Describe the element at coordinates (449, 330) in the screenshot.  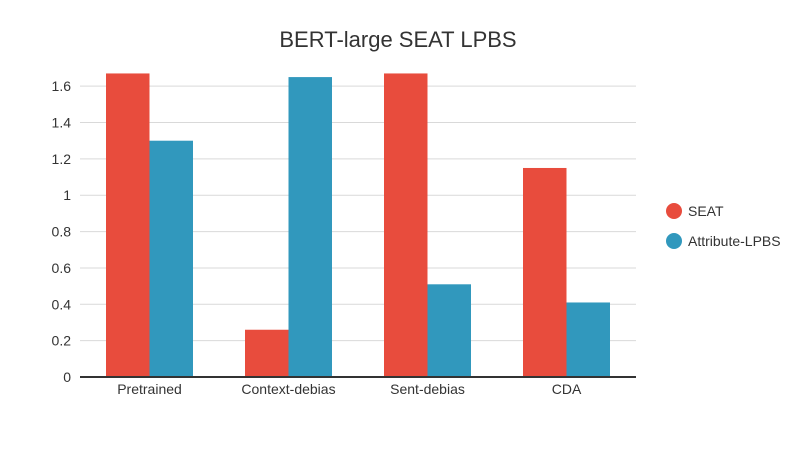
I see `bar-attribute-lpbs-sent-debias` at that location.